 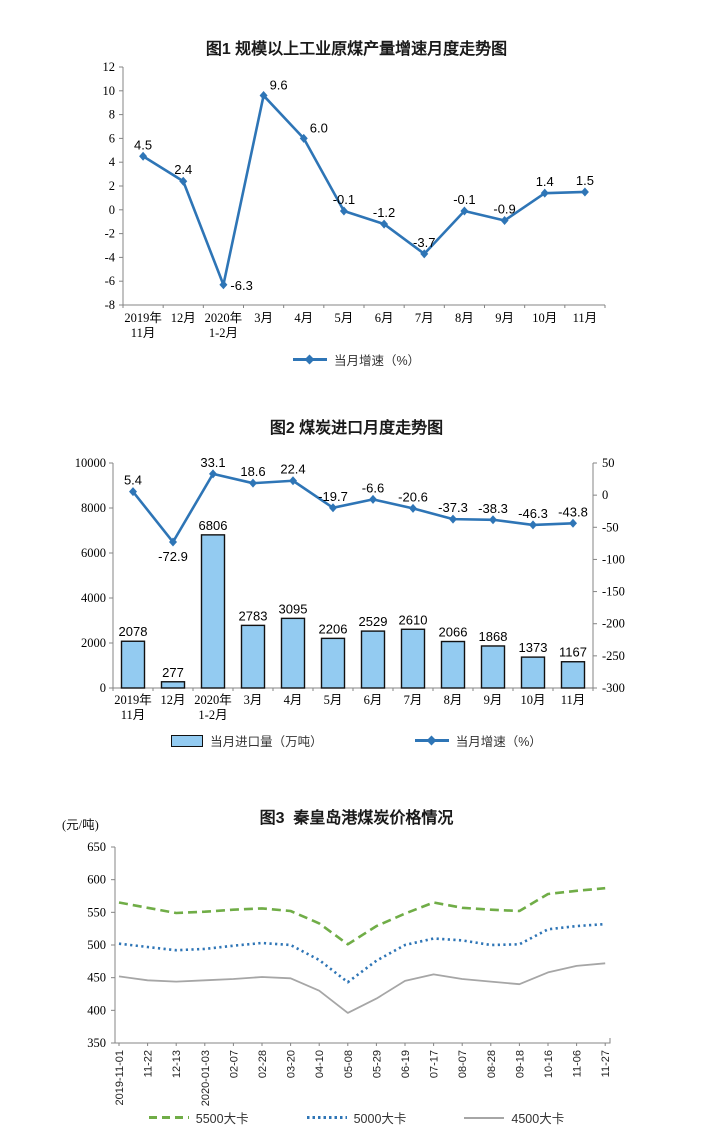 What do you see at coordinates (356, 50) in the screenshot?
I see `figure-1-title: 图1 规模以上工业原煤产量增速月度走势图` at bounding box center [356, 50].